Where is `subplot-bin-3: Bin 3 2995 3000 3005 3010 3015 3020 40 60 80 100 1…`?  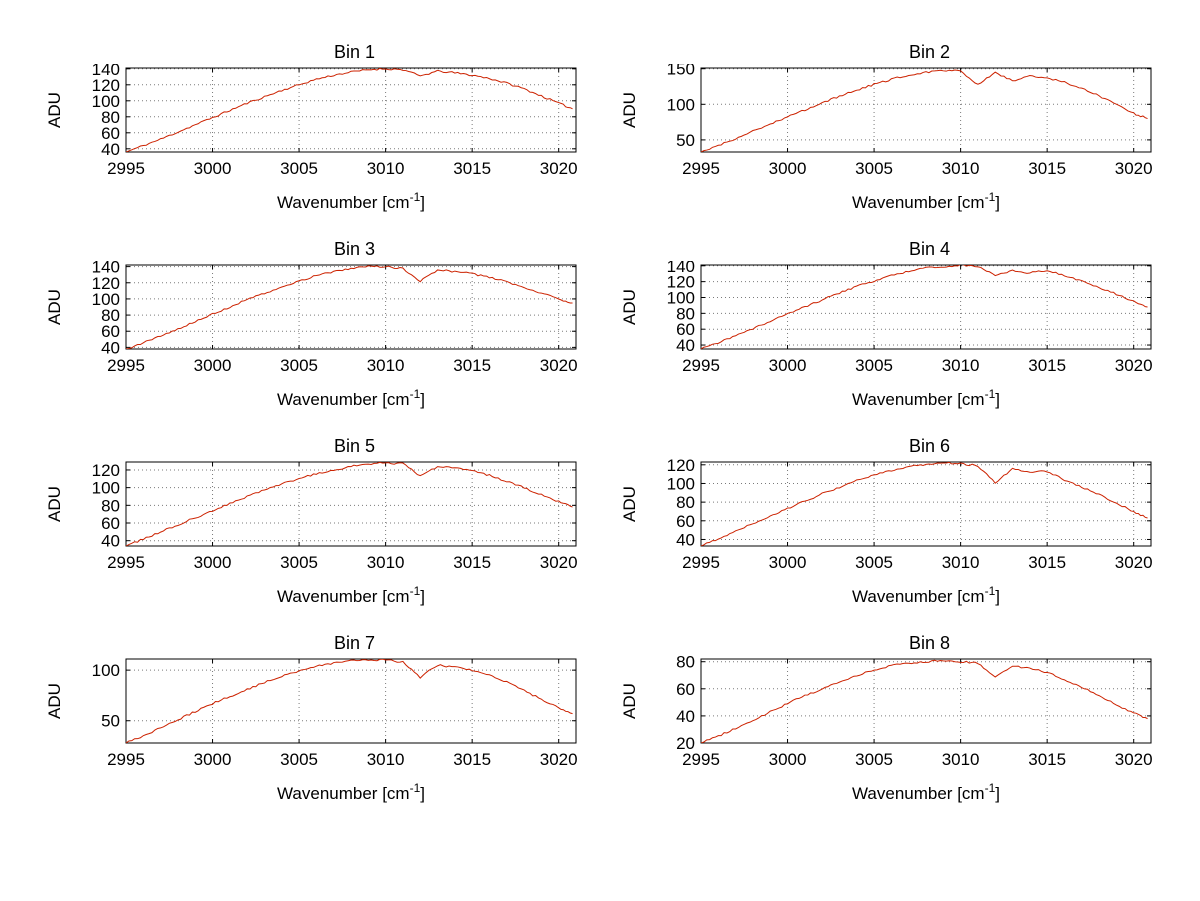 subplot-bin-3: Bin 3 2995 3000 3005 3010 3015 3020 40 60 80 100 1… is located at coordinates (316, 335).